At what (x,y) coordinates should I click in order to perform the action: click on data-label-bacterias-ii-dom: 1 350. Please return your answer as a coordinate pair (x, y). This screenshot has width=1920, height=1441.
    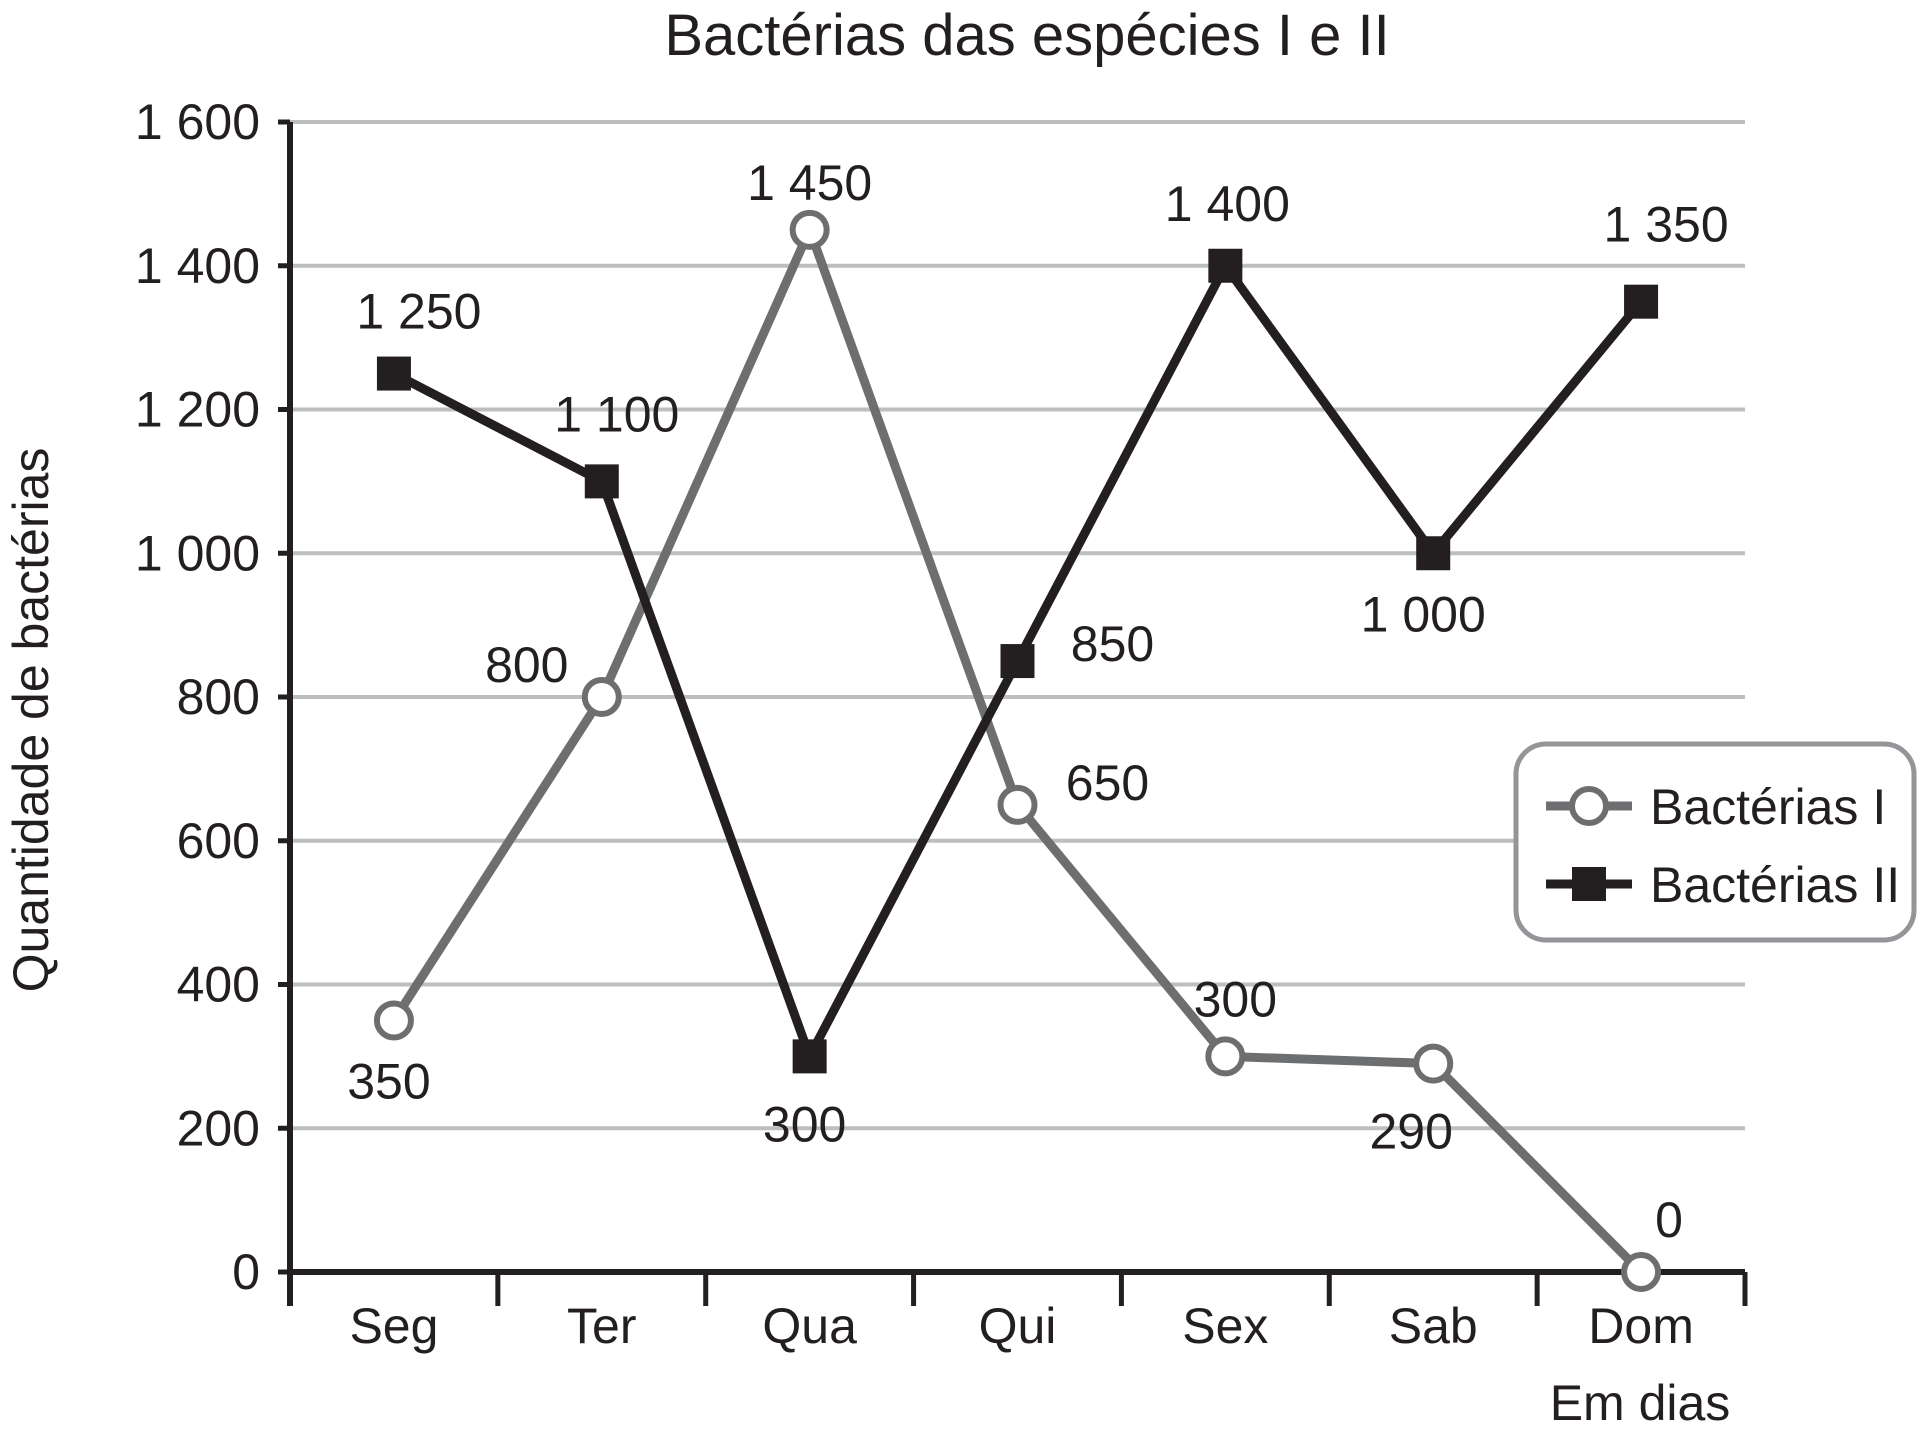
    Looking at the image, I should click on (1666, 225).